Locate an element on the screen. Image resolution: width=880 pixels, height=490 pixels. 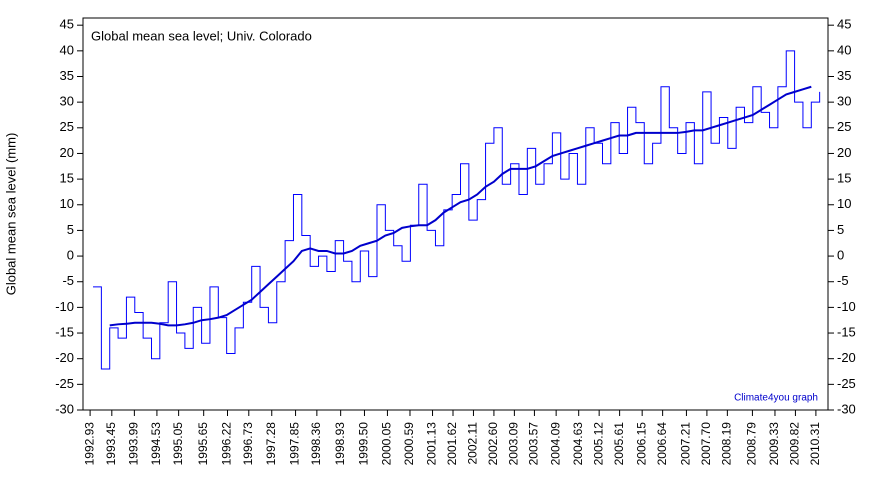
y-tick-label: 15 is located at coordinates (67, 178).